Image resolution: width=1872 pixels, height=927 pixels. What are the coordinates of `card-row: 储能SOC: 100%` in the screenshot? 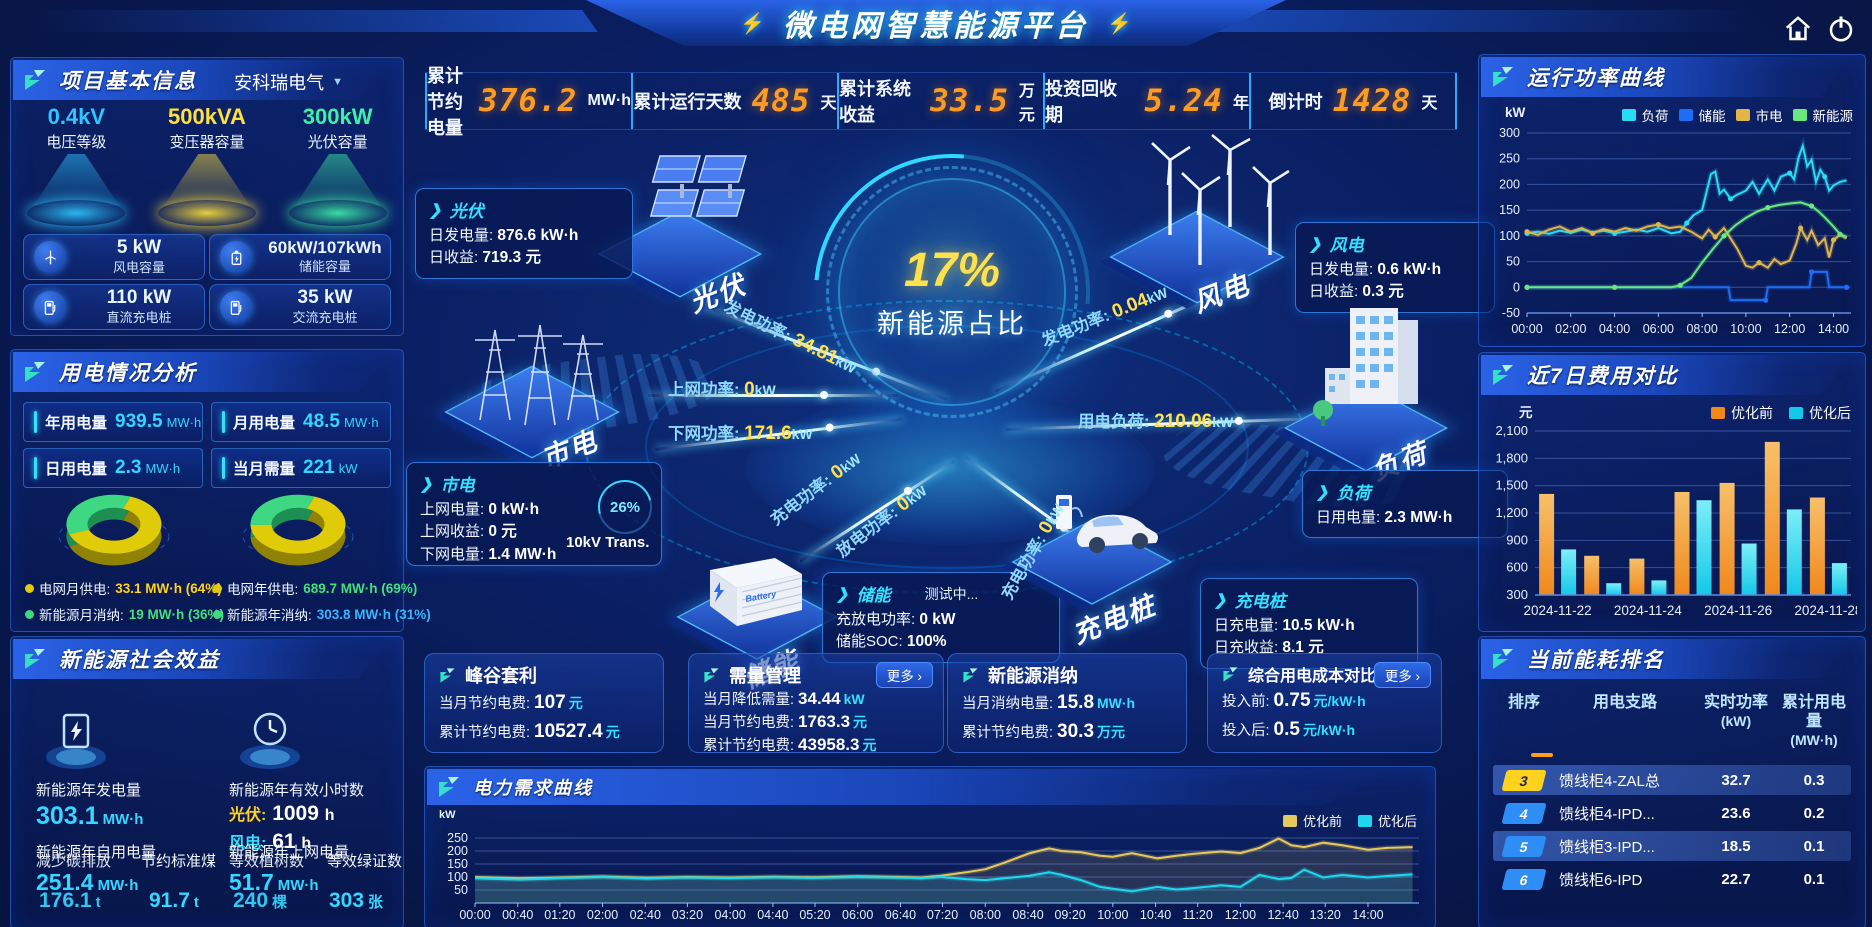 It's located at (941, 642).